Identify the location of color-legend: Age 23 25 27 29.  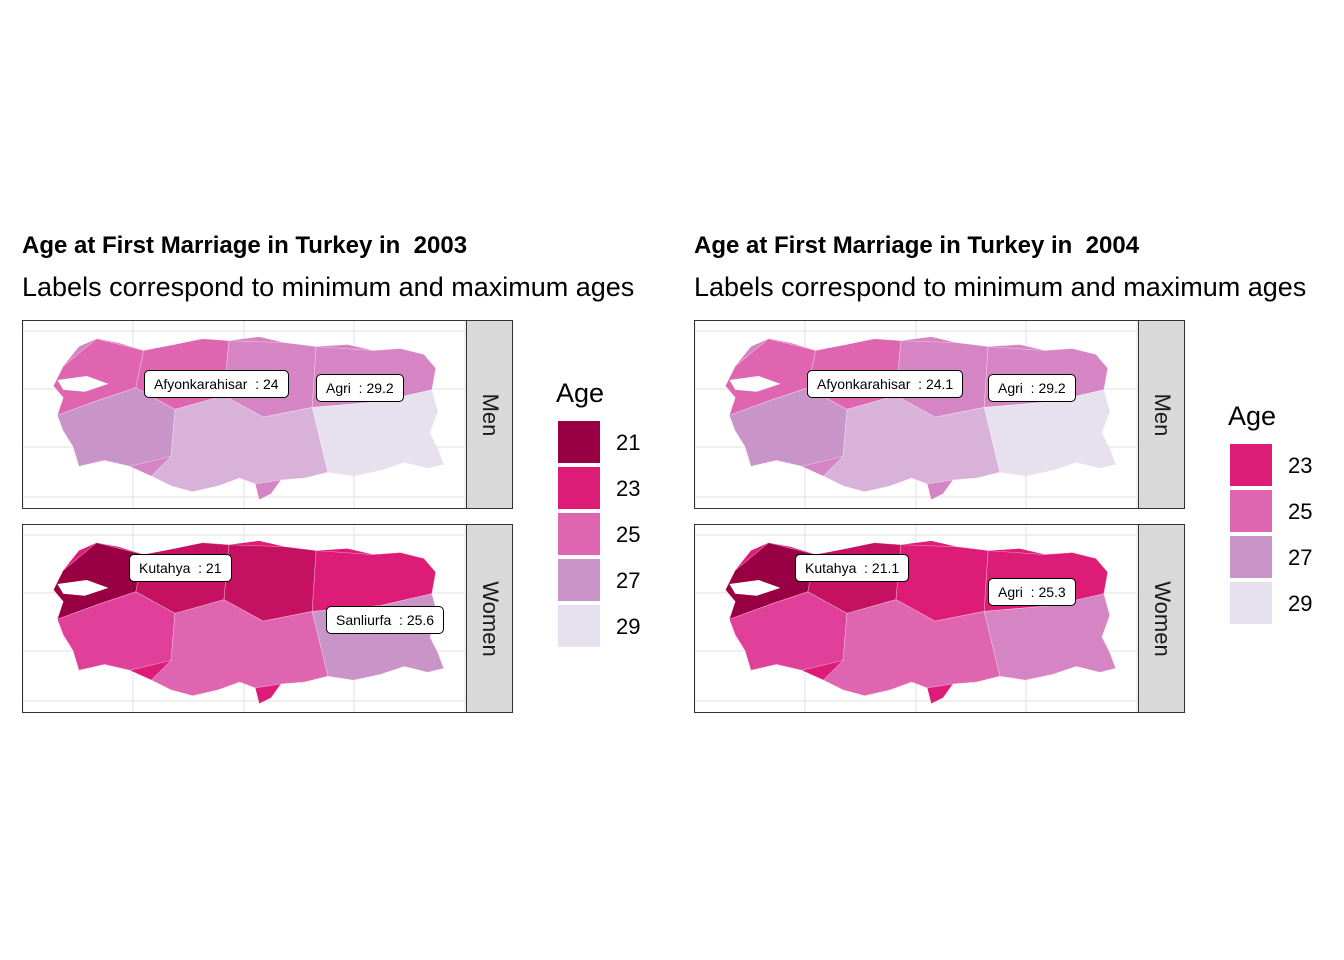
(1270, 514).